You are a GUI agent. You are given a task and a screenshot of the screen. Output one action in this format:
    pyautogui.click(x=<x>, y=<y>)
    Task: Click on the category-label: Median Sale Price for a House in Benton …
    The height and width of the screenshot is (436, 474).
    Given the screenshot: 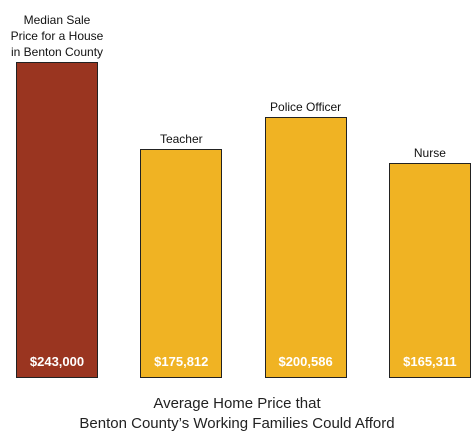 What is the action you would take?
    pyautogui.click(x=57, y=36)
    